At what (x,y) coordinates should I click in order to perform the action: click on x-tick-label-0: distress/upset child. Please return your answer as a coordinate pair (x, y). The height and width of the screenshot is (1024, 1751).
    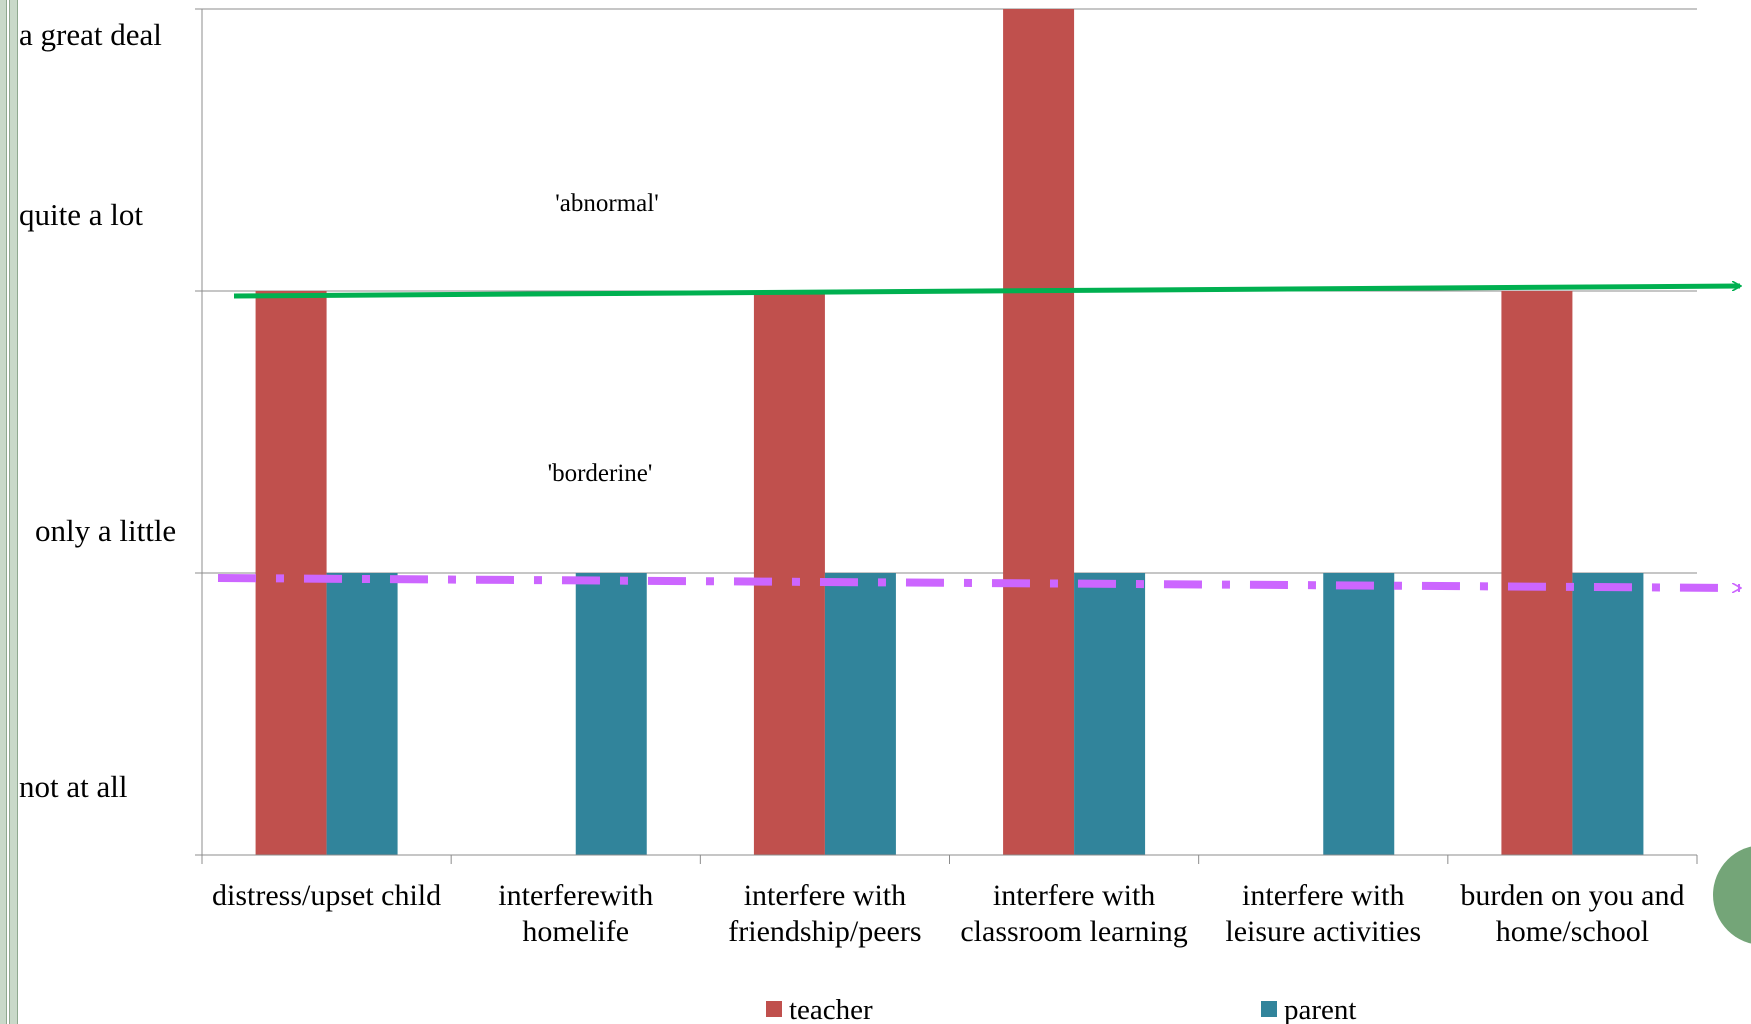
    Looking at the image, I should click on (326, 895).